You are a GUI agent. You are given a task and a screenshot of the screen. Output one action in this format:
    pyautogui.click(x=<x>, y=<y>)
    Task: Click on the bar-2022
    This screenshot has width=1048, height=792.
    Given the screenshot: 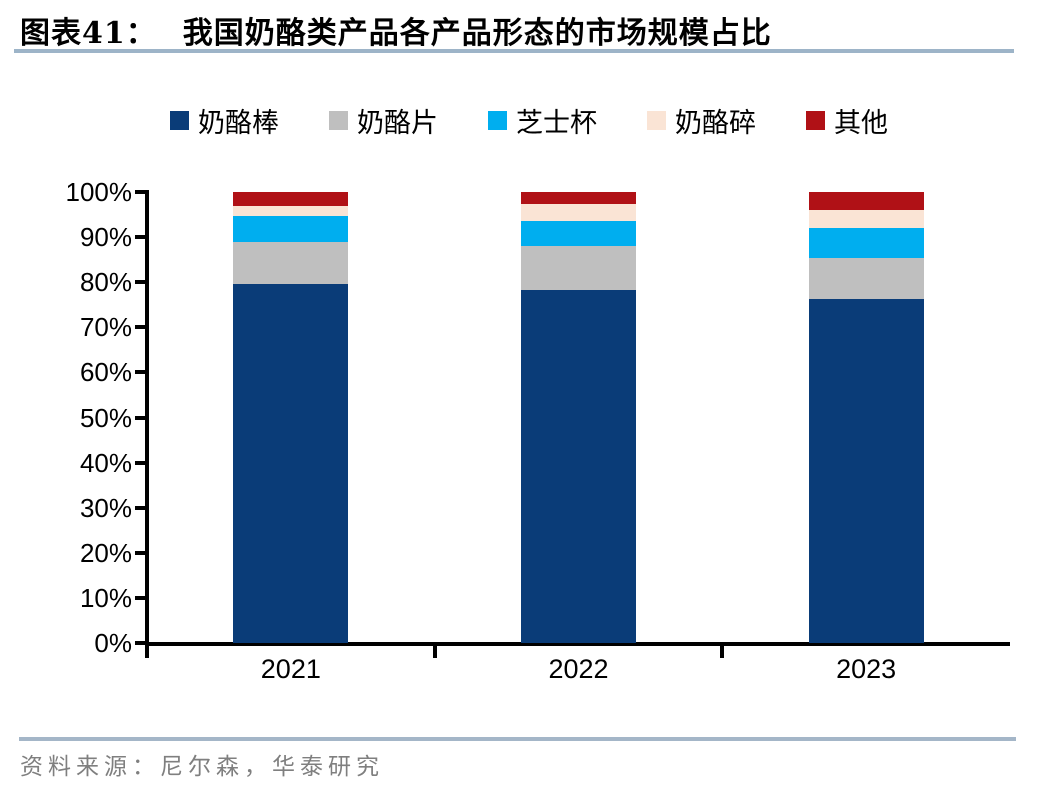 What is the action you would take?
    pyautogui.click(x=578, y=417)
    